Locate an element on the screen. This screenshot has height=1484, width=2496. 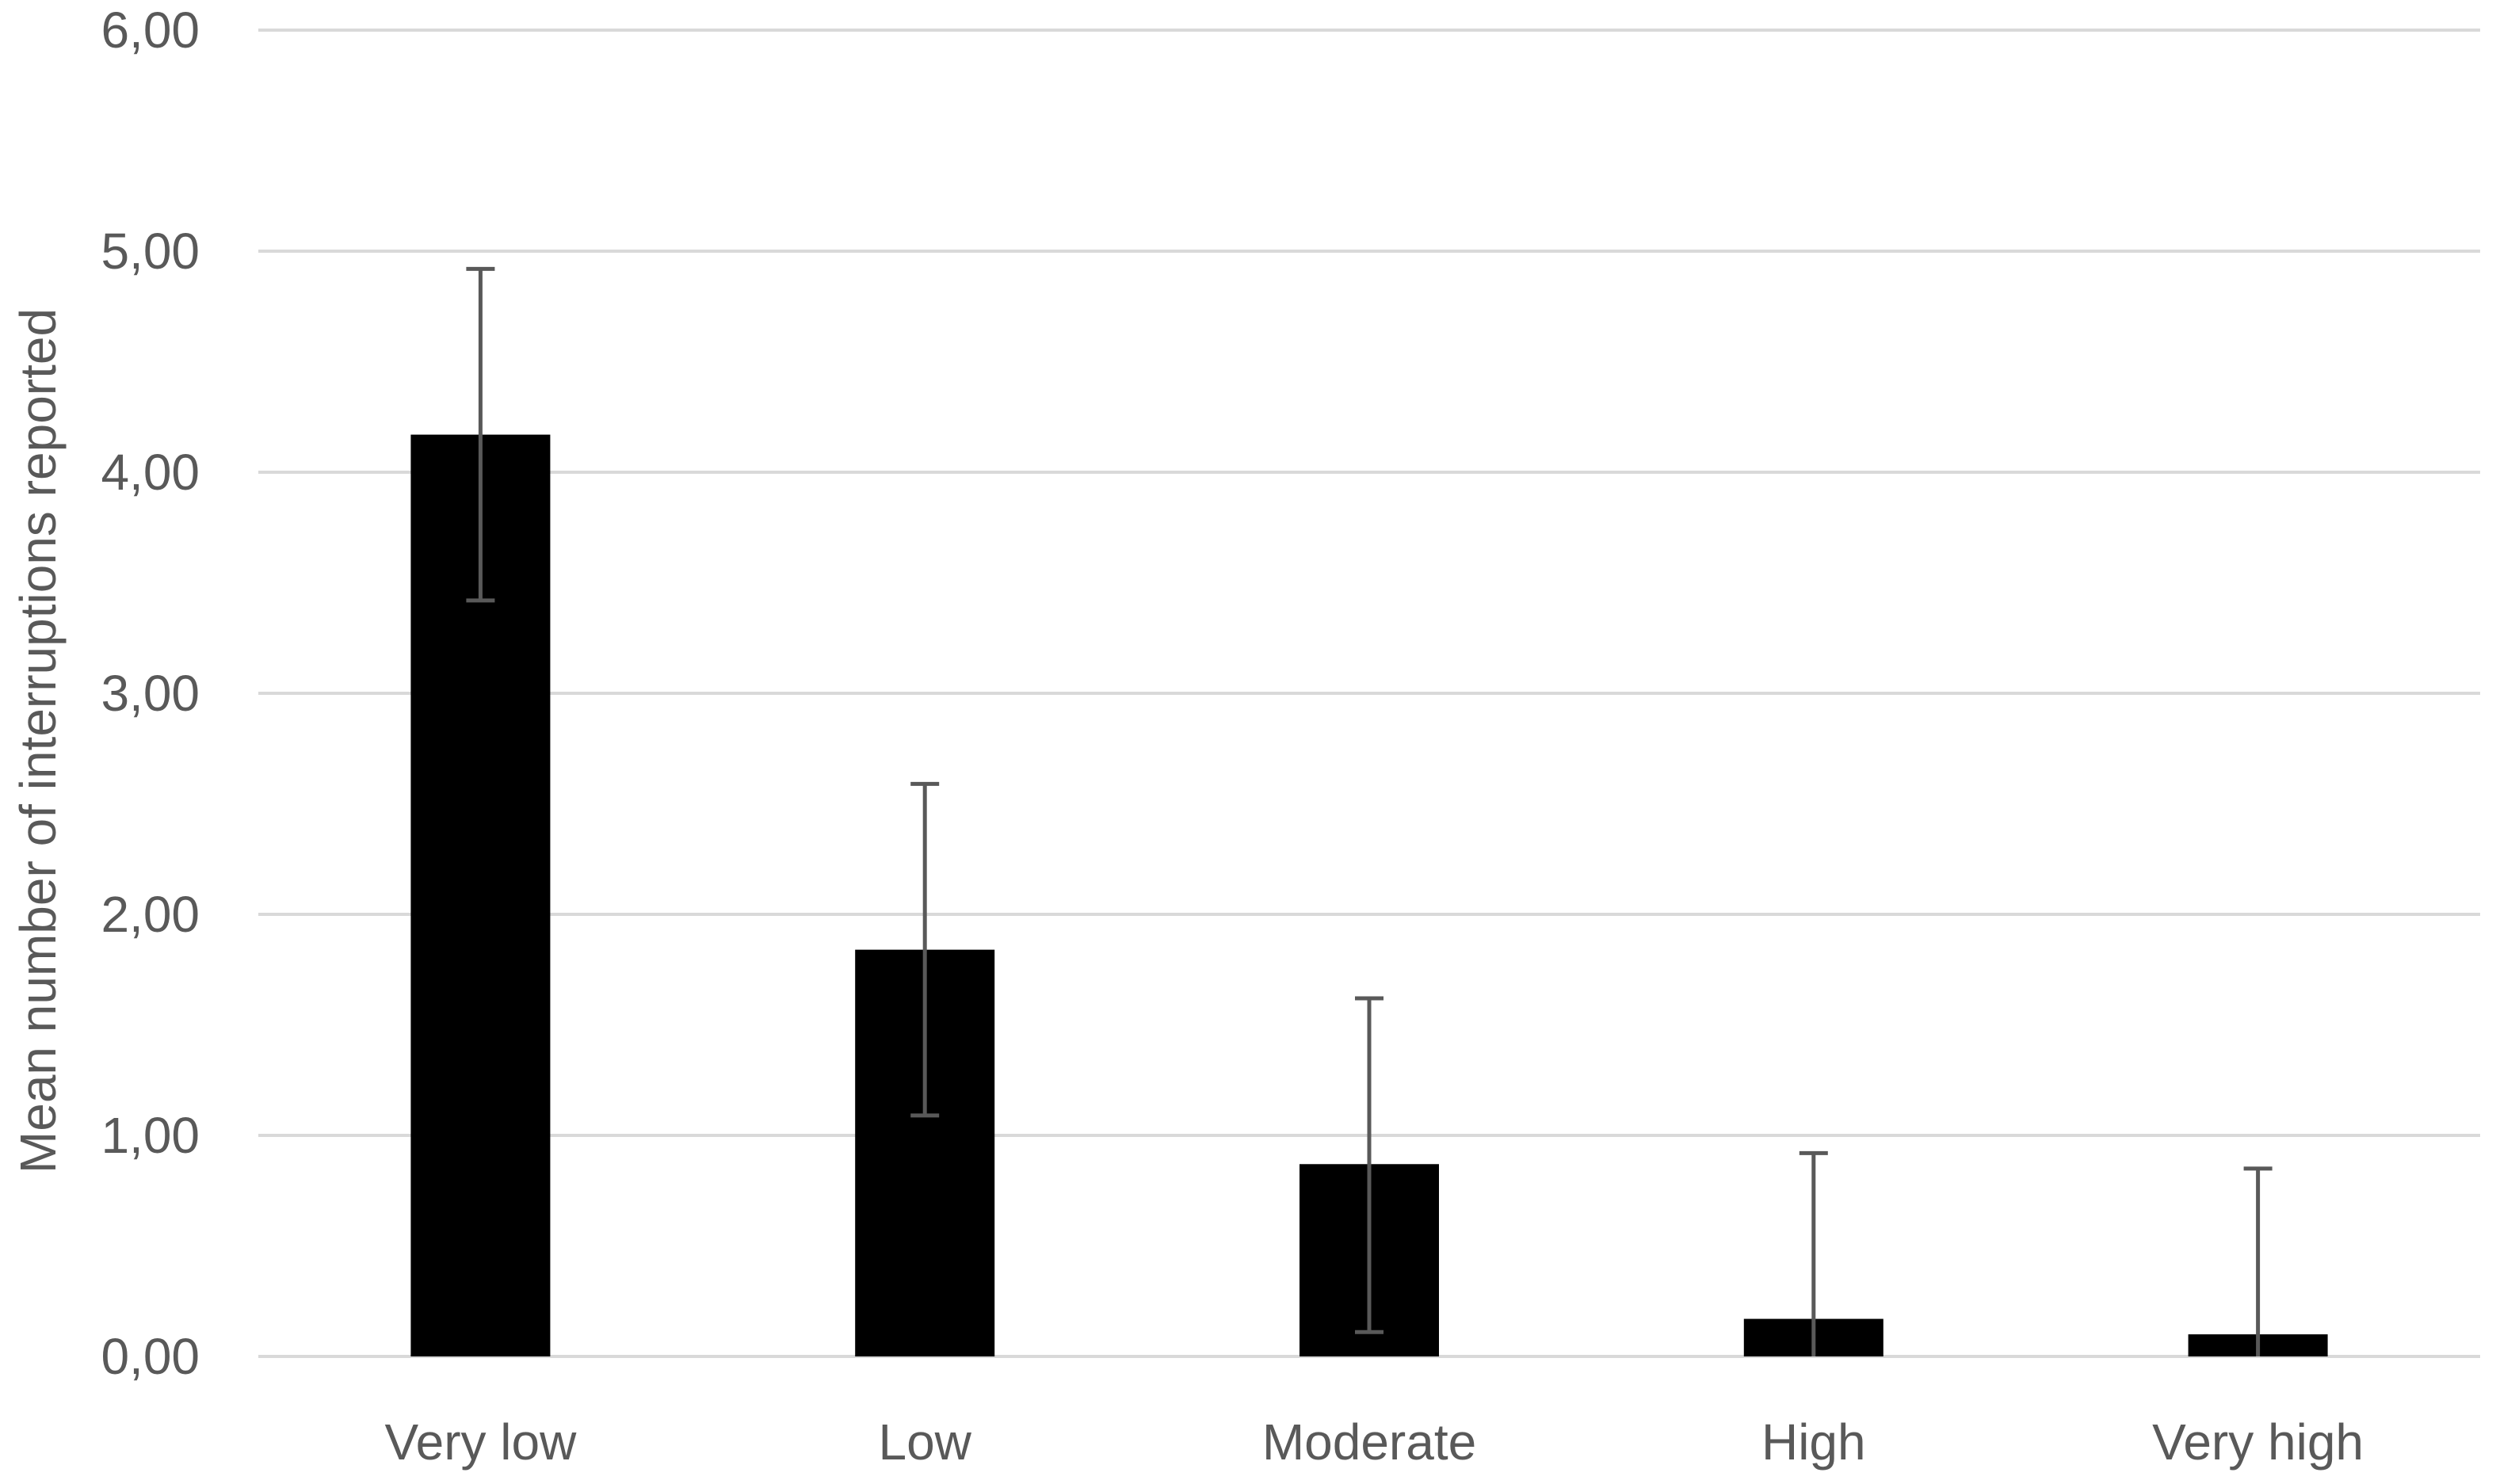
x-tick-label: Very high is located at coordinates (2258, 1442).